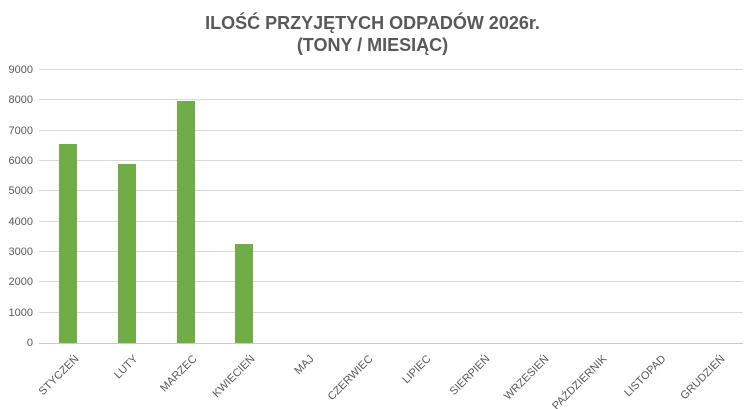 Image resolution: width=745 pixels, height=409 pixels. Describe the element at coordinates (391, 343) in the screenshot. I see `x-axis-line` at that location.